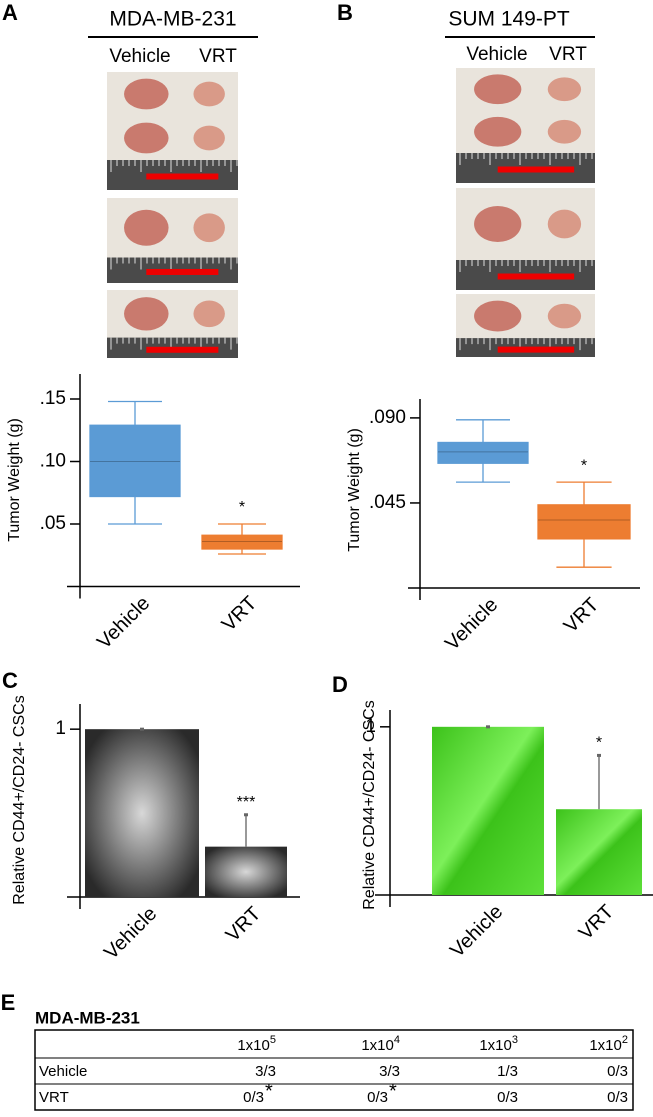 Image resolution: width=653 pixels, height=1117 pixels. I want to click on column-header: 1x10³, so click(498, 1044).